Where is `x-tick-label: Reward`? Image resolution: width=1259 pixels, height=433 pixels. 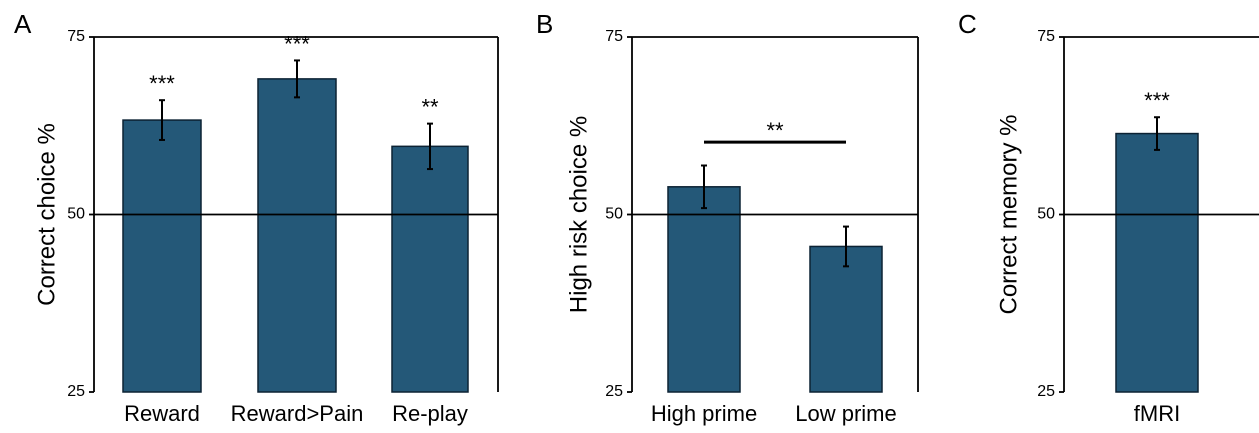
x-tick-label: Reward is located at coordinates (162, 413).